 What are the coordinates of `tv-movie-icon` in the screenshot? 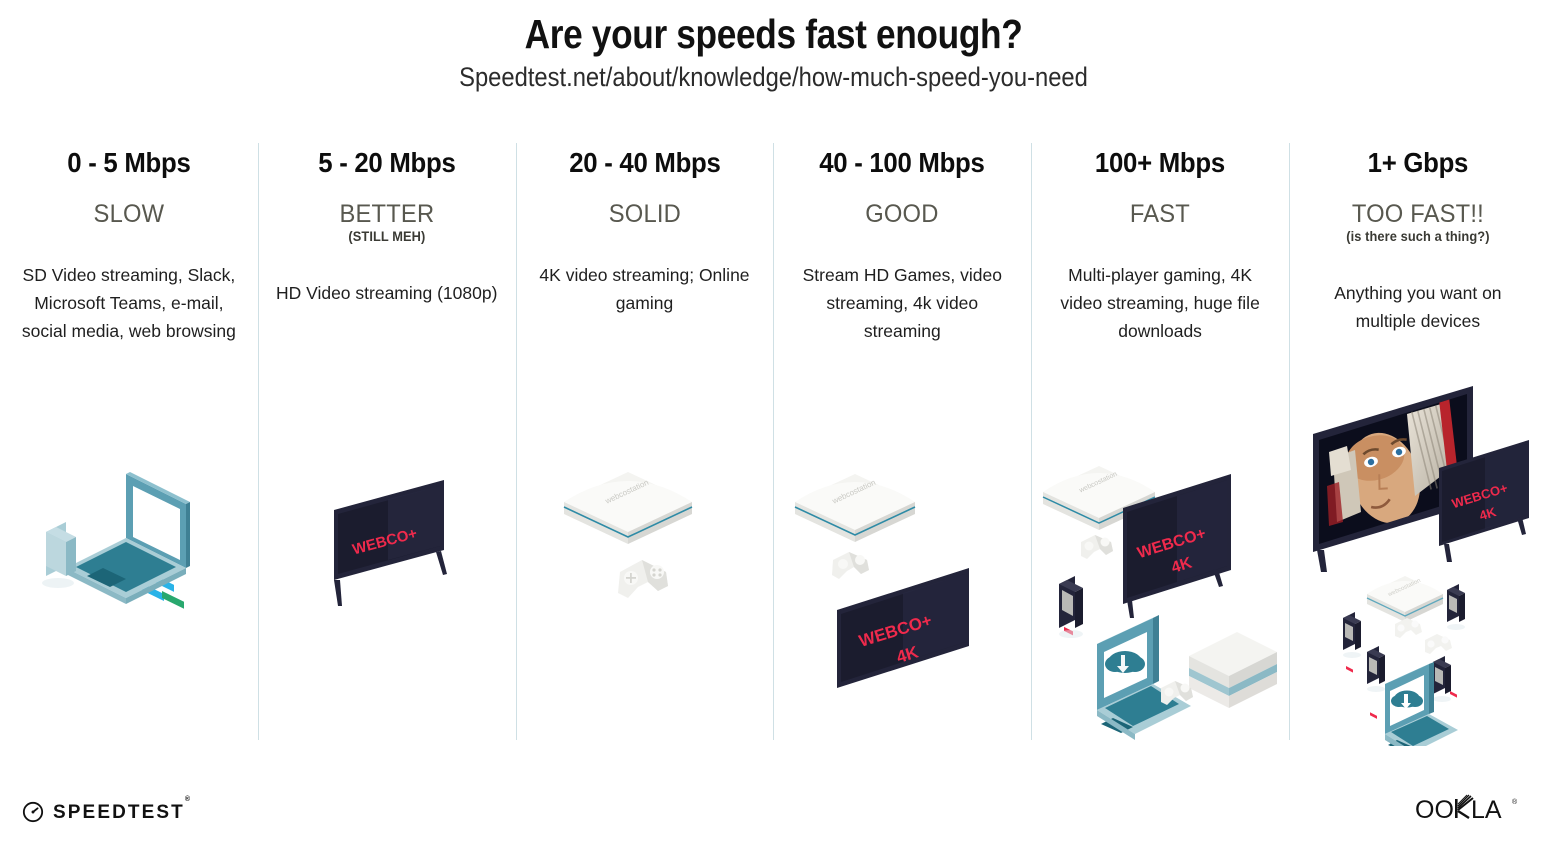 It's located at (1392, 479).